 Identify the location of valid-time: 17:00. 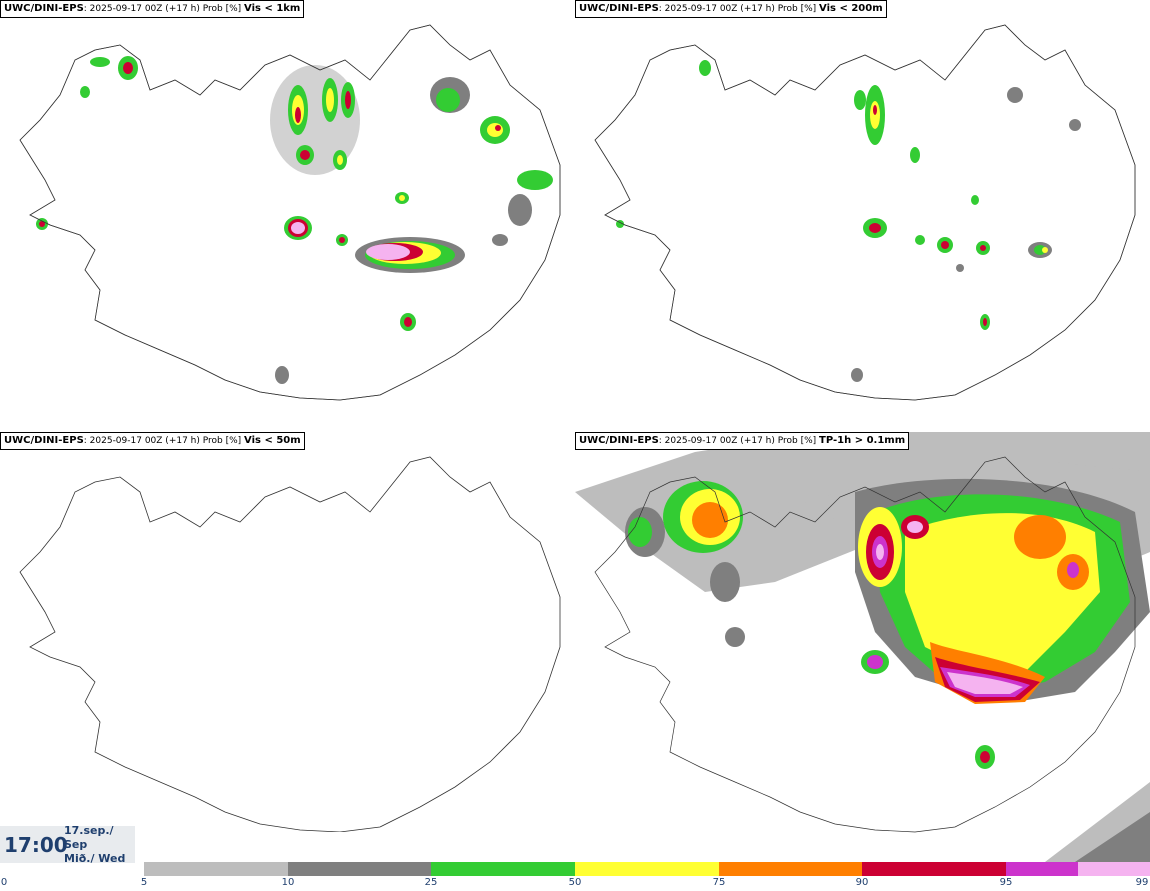
(36, 844).